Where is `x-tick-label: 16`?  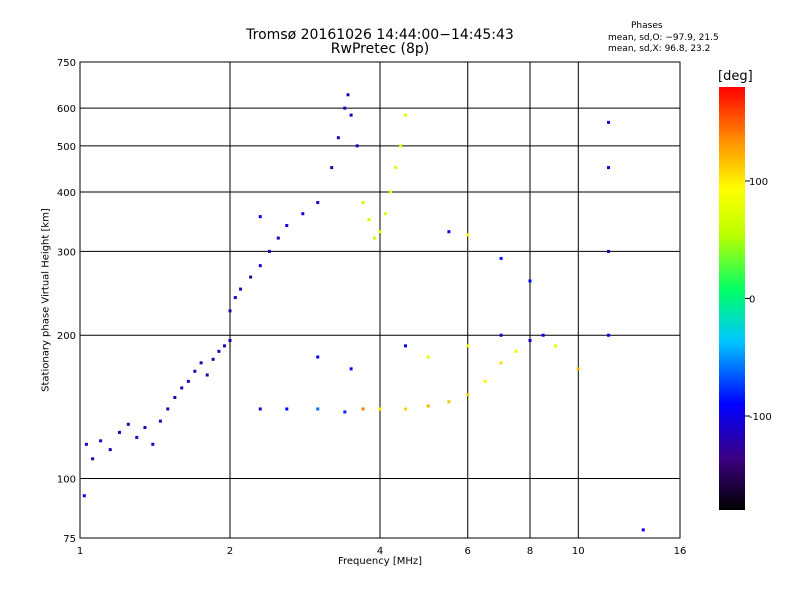 x-tick-label: 16 is located at coordinates (680, 551).